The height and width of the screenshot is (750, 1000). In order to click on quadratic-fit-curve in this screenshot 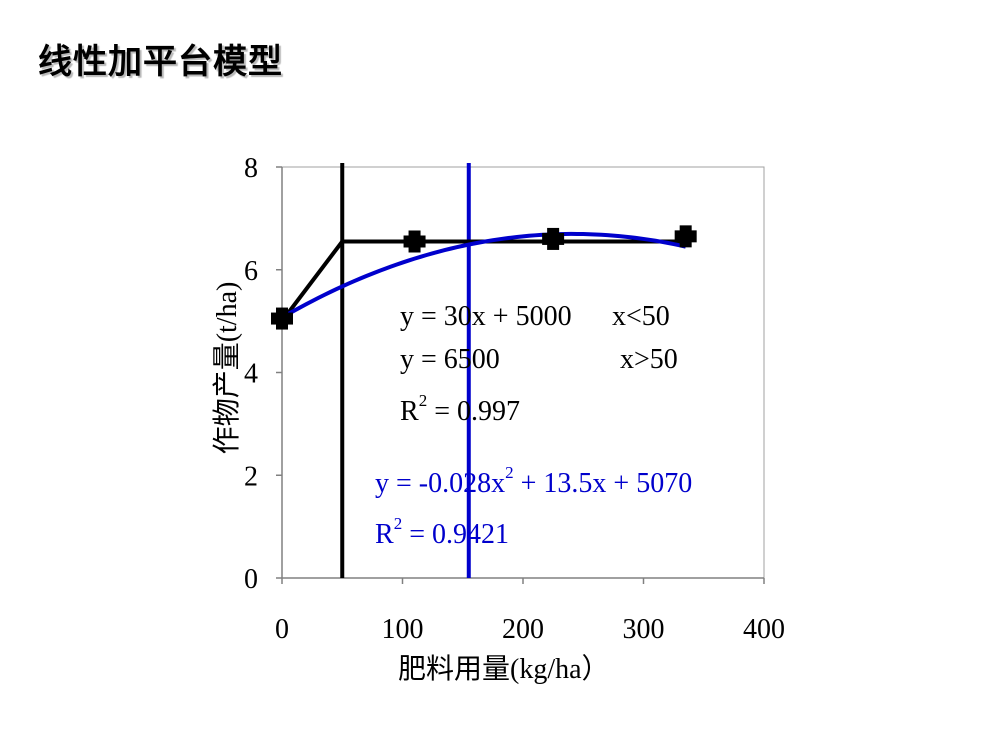, I will do `click(484, 275)`.